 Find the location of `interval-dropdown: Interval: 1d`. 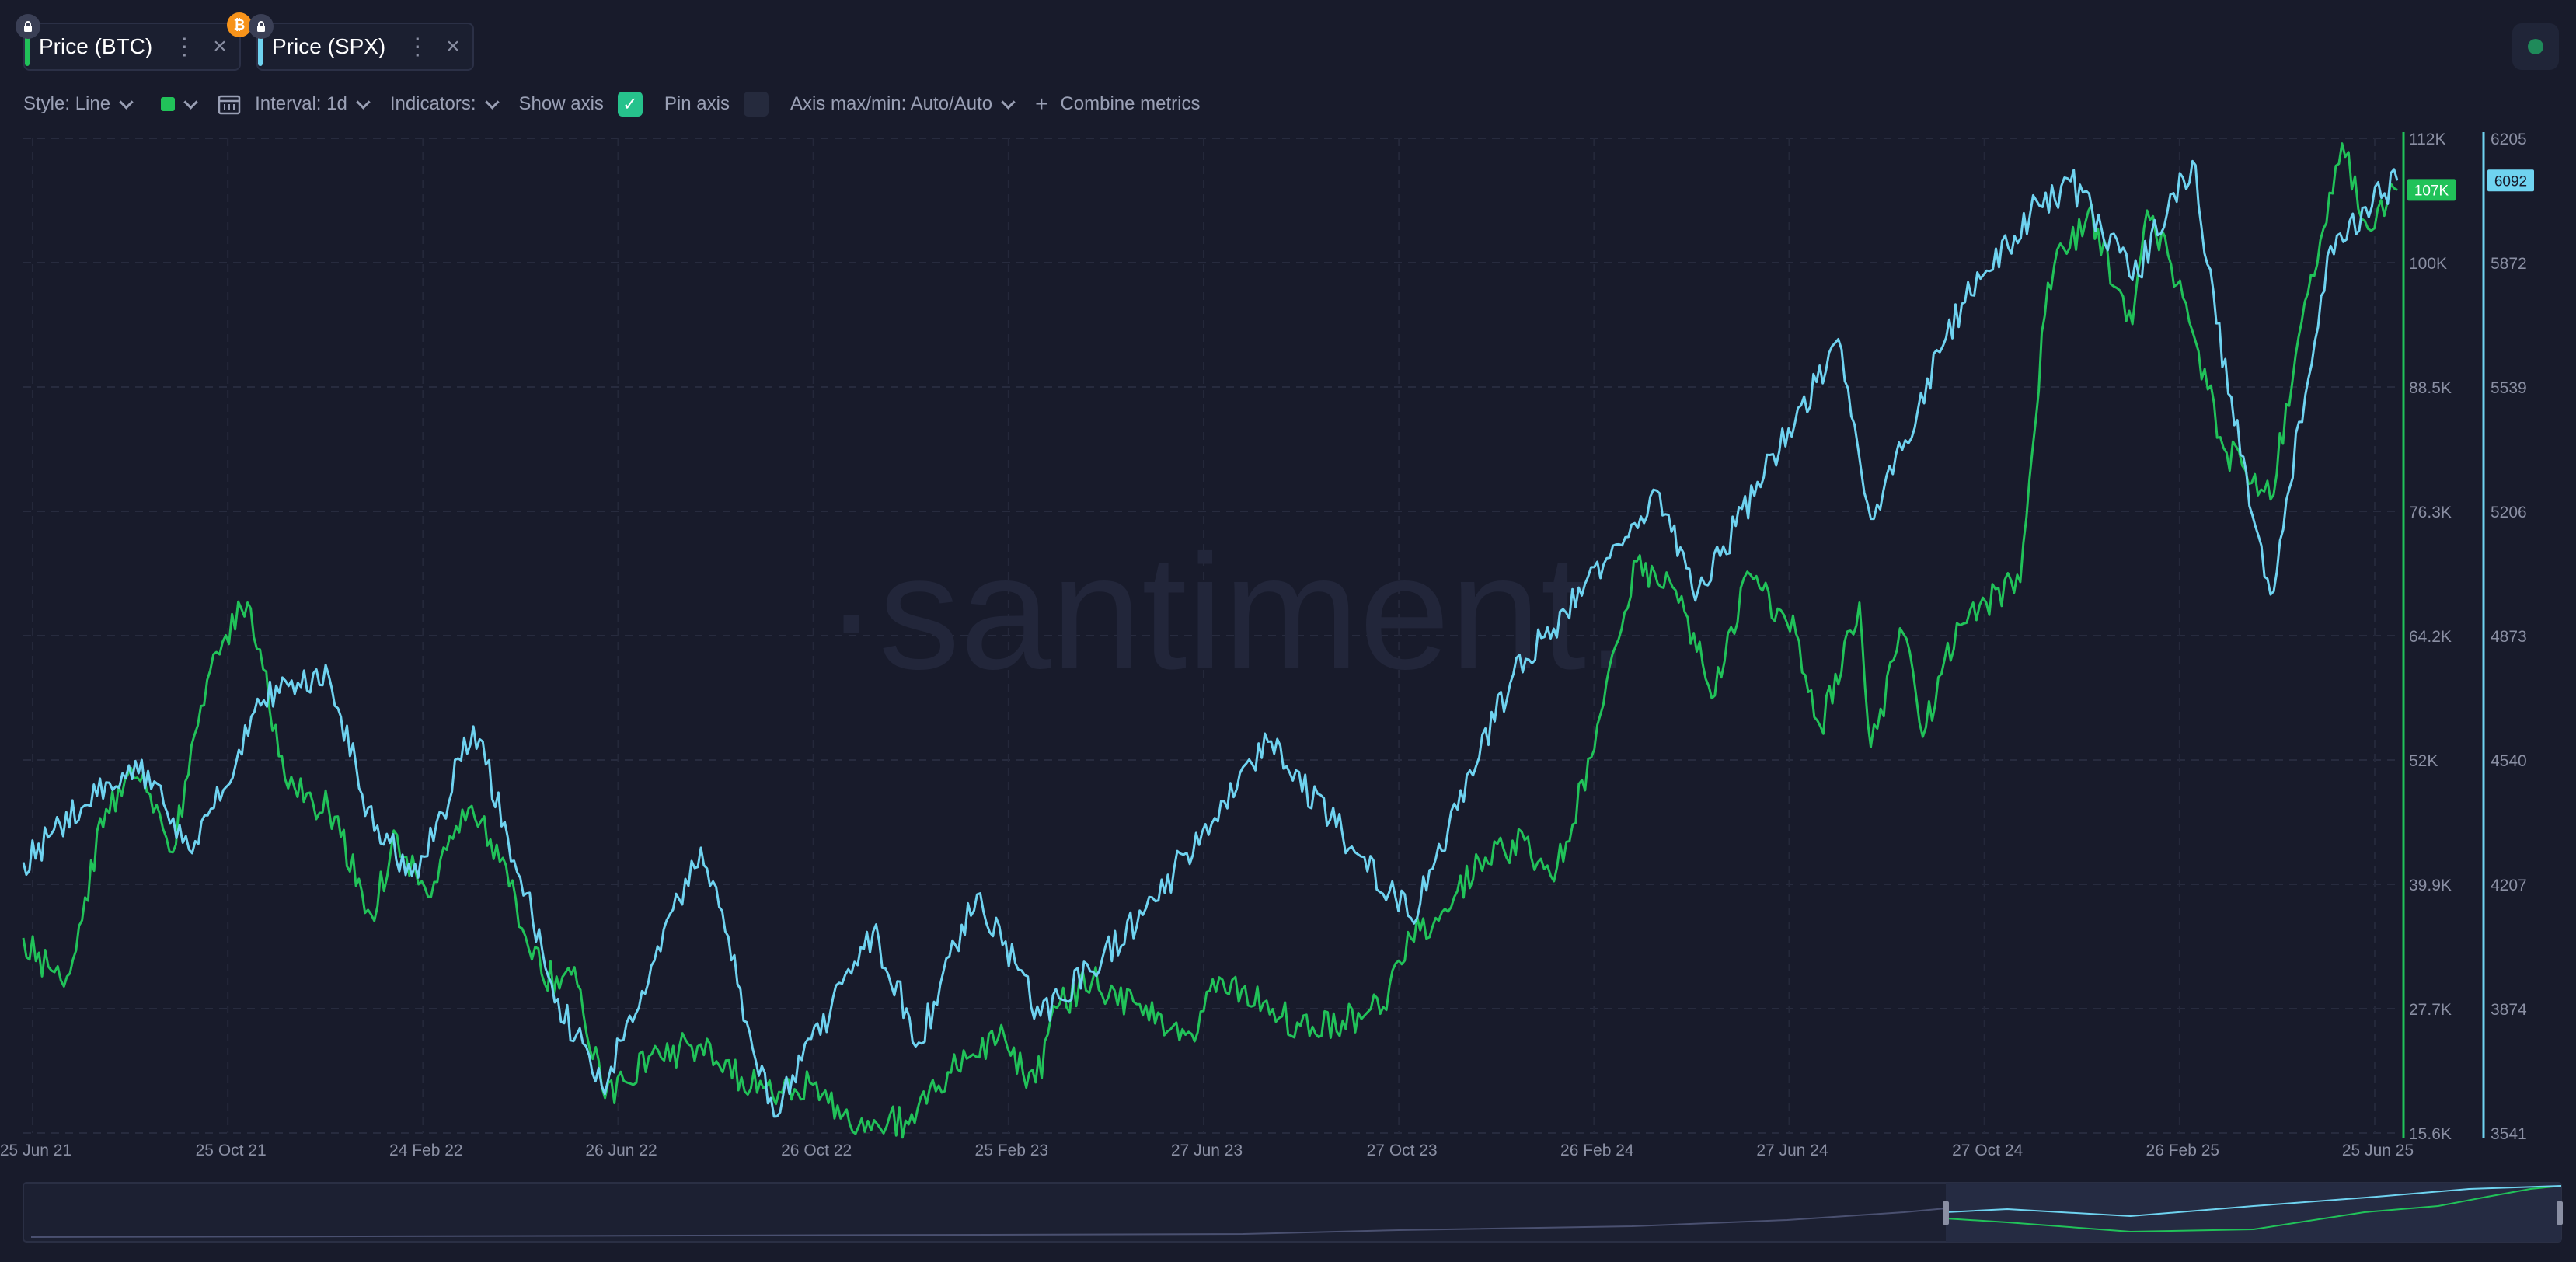

interval-dropdown: Interval: 1d is located at coordinates (294, 104).